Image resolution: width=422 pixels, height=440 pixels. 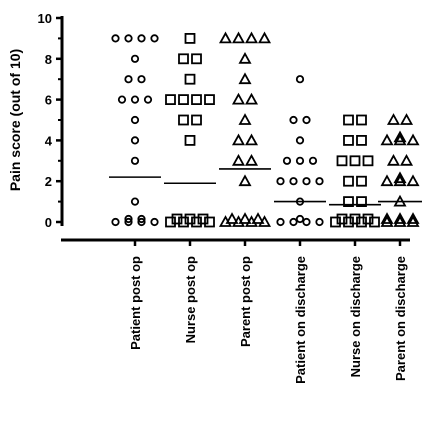 I want to click on y-tick-label: 6, so click(x=48, y=100).